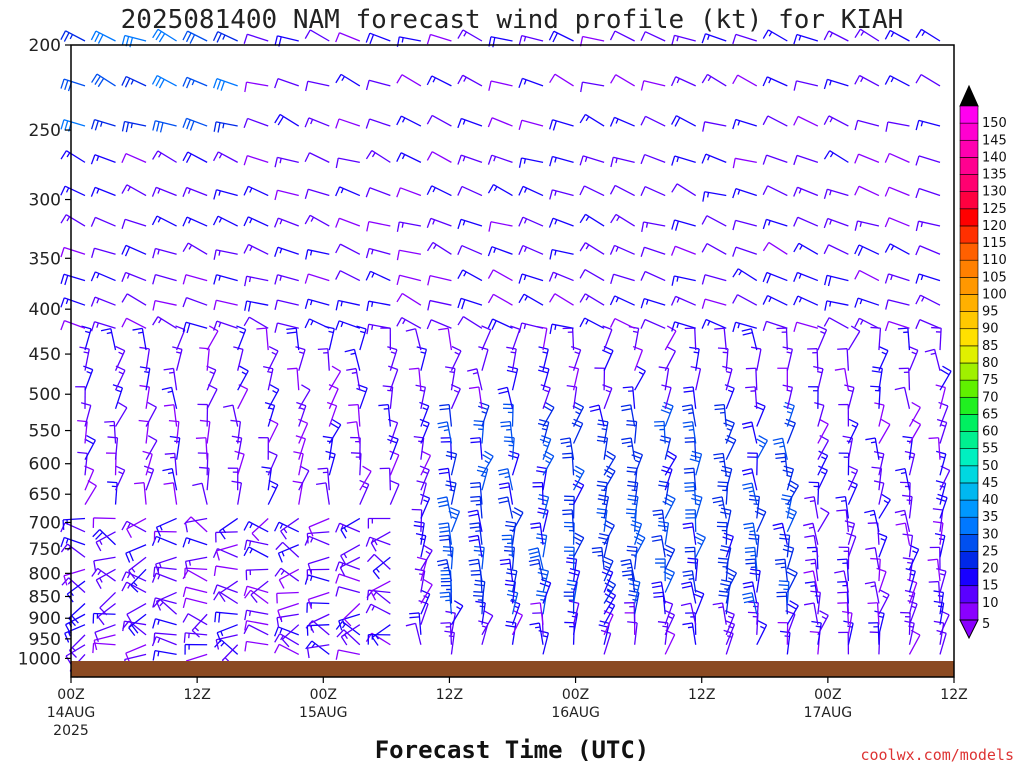 The image size is (1024, 768). I want to click on colorbar-tick-label: 130, so click(994, 192).